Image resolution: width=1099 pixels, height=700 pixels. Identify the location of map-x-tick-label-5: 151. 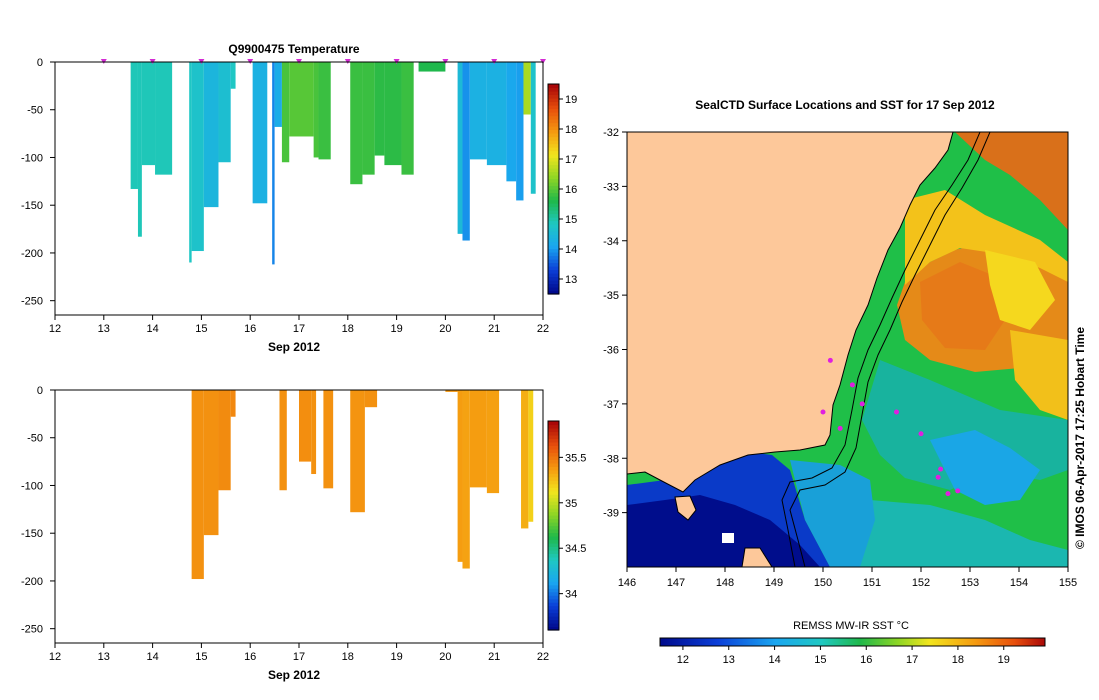
(872, 583).